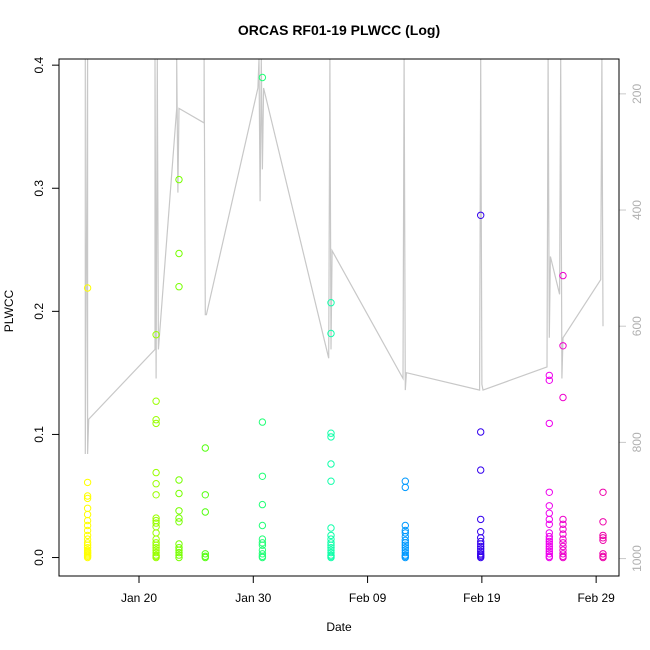 This screenshot has height=650, width=650. What do you see at coordinates (253, 598) in the screenshot?
I see `x-tick-label: Jan 30` at bounding box center [253, 598].